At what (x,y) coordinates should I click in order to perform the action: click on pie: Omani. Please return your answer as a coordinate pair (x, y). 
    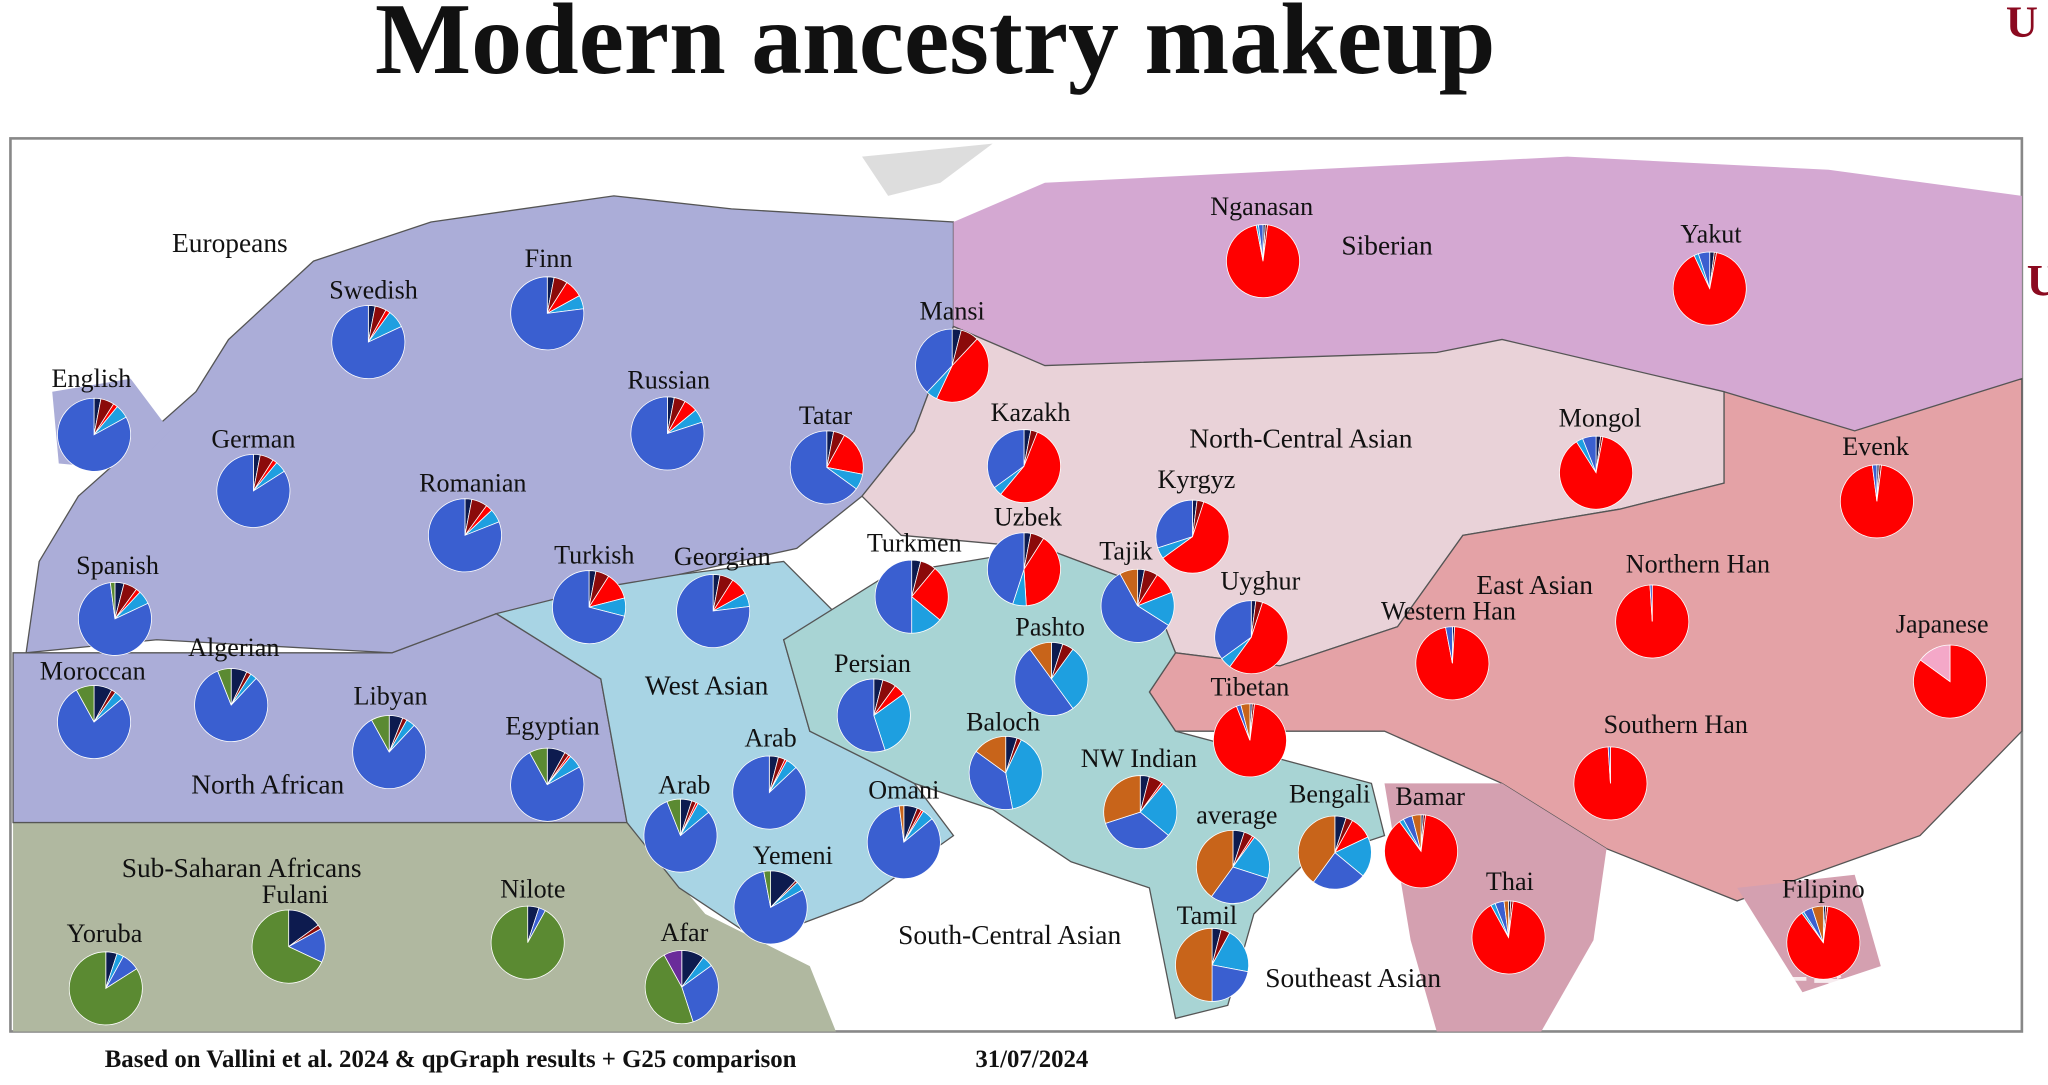
    Looking at the image, I should click on (903, 828).